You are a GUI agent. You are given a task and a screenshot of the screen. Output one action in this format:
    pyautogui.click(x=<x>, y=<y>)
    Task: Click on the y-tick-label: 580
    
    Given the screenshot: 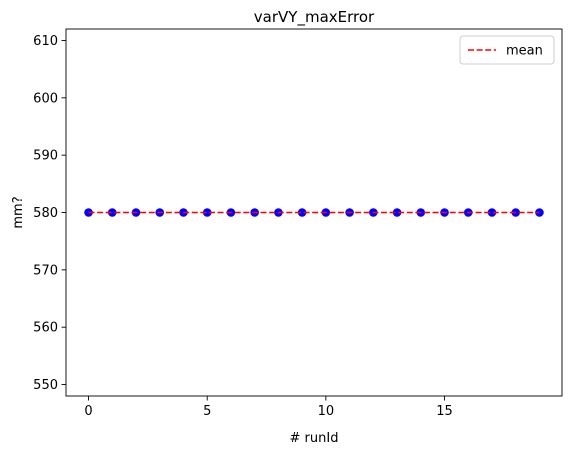 What is the action you would take?
    pyautogui.click(x=45, y=213)
    